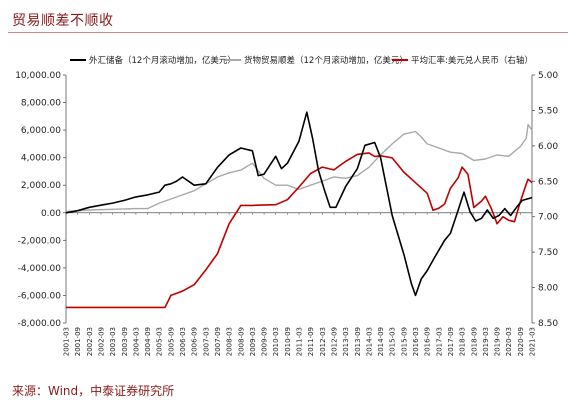 The height and width of the screenshot is (415, 576). I want to click on x-tick-label: 2012-09, so click(334, 341).